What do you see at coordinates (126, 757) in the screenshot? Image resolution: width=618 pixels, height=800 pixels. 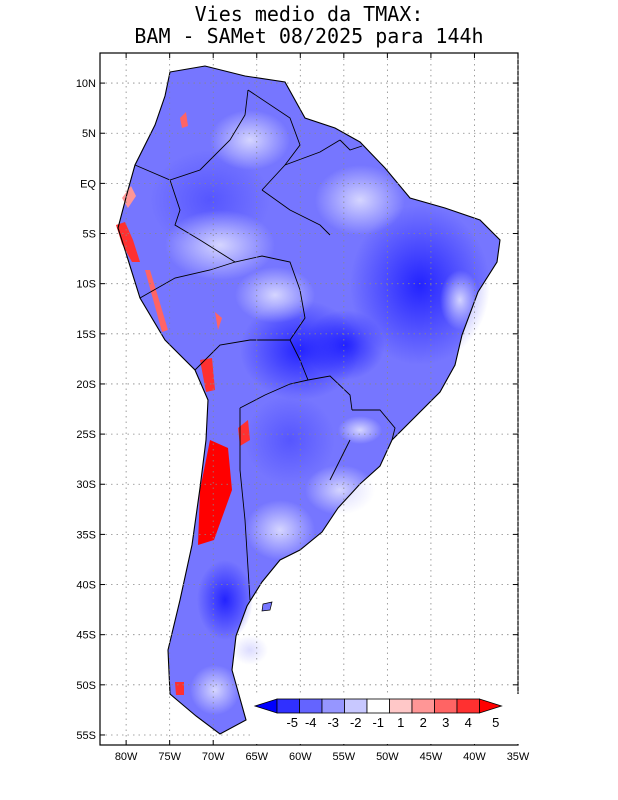 I see `lon-label: 80W` at bounding box center [126, 757].